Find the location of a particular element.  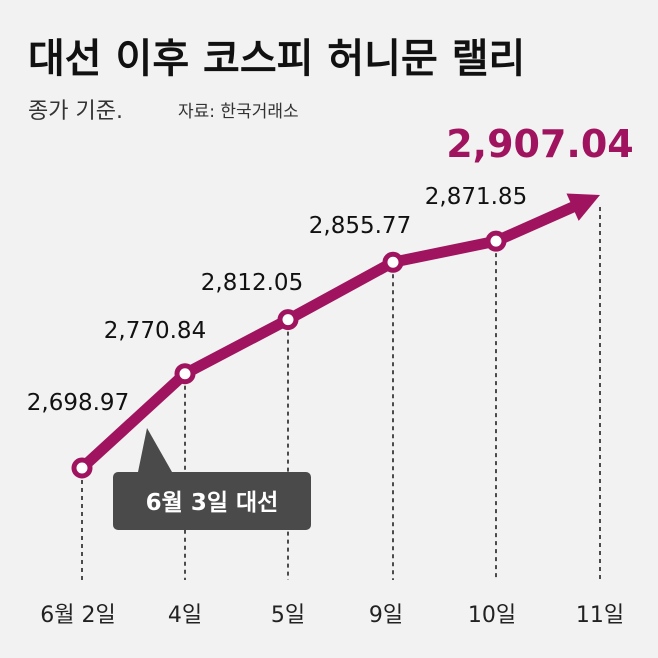

chart-source: 자료: 한국거래소 is located at coordinates (238, 112).